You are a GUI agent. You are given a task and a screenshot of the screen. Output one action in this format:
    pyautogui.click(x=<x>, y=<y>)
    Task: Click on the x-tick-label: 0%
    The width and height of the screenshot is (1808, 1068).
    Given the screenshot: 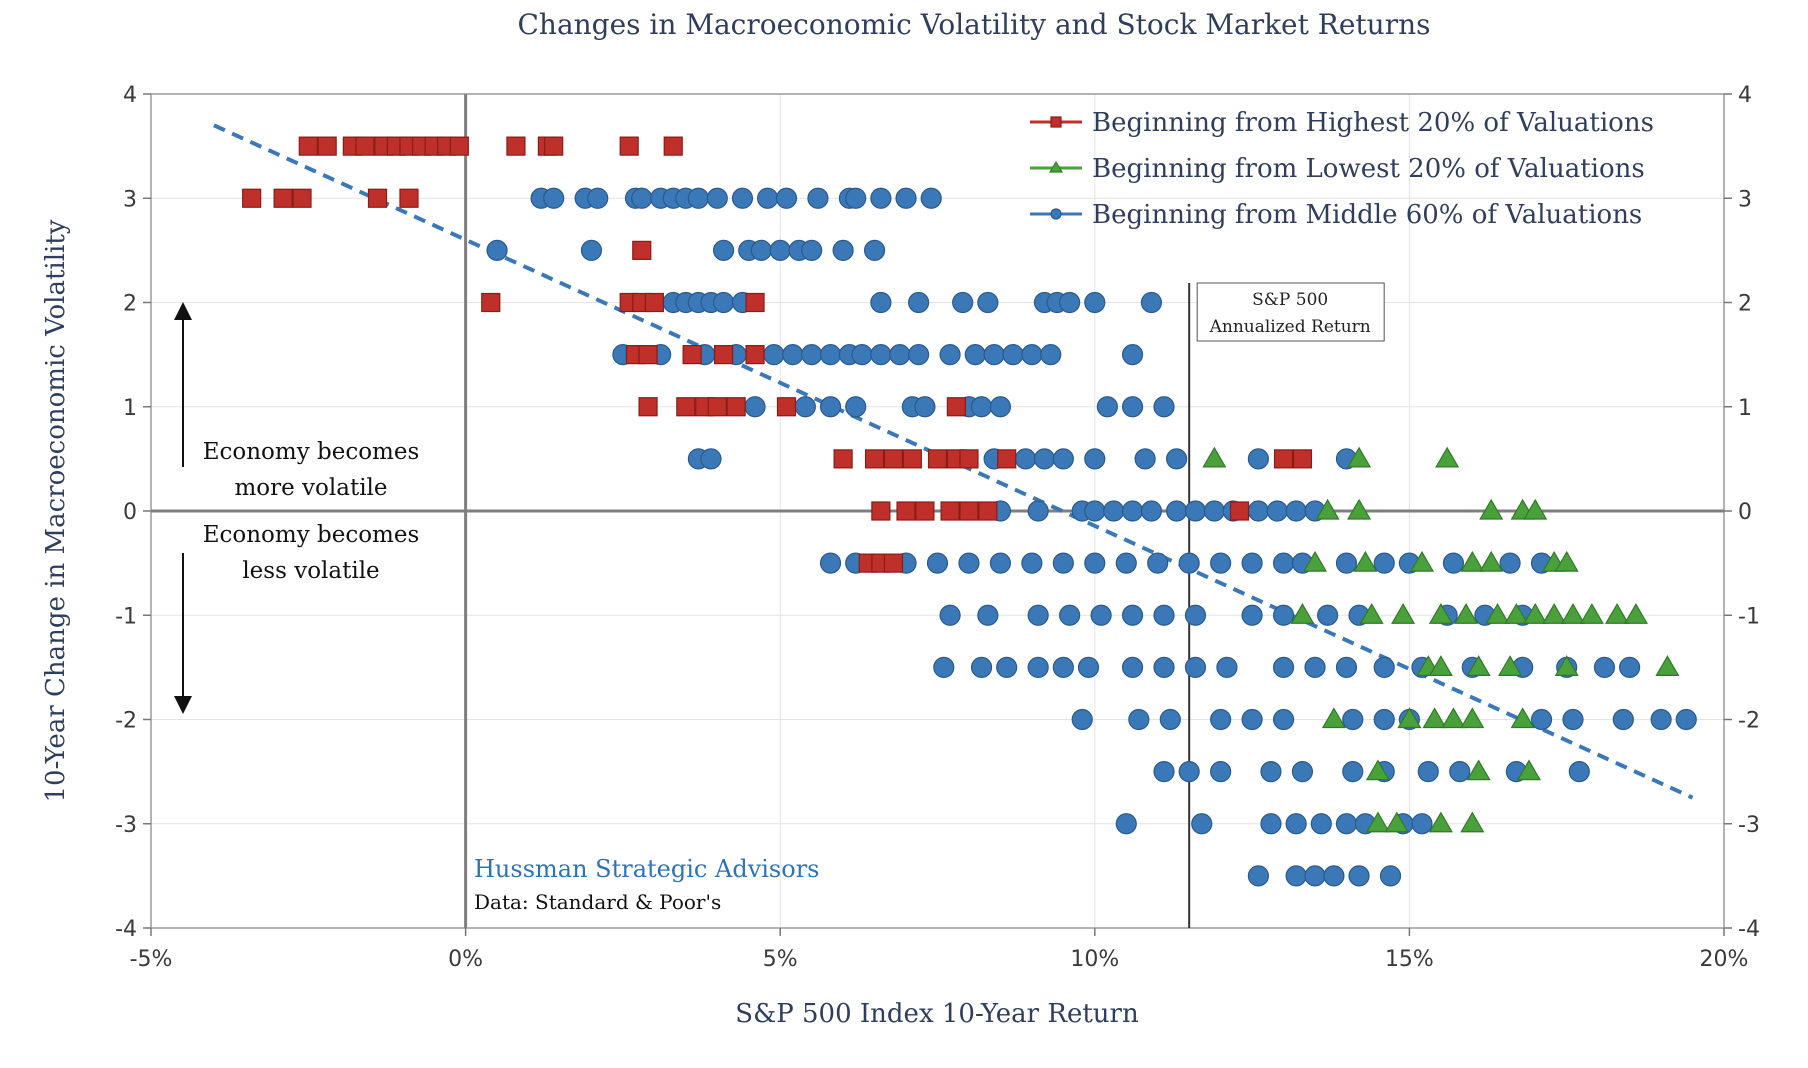 What is the action you would take?
    pyautogui.click(x=465, y=959)
    